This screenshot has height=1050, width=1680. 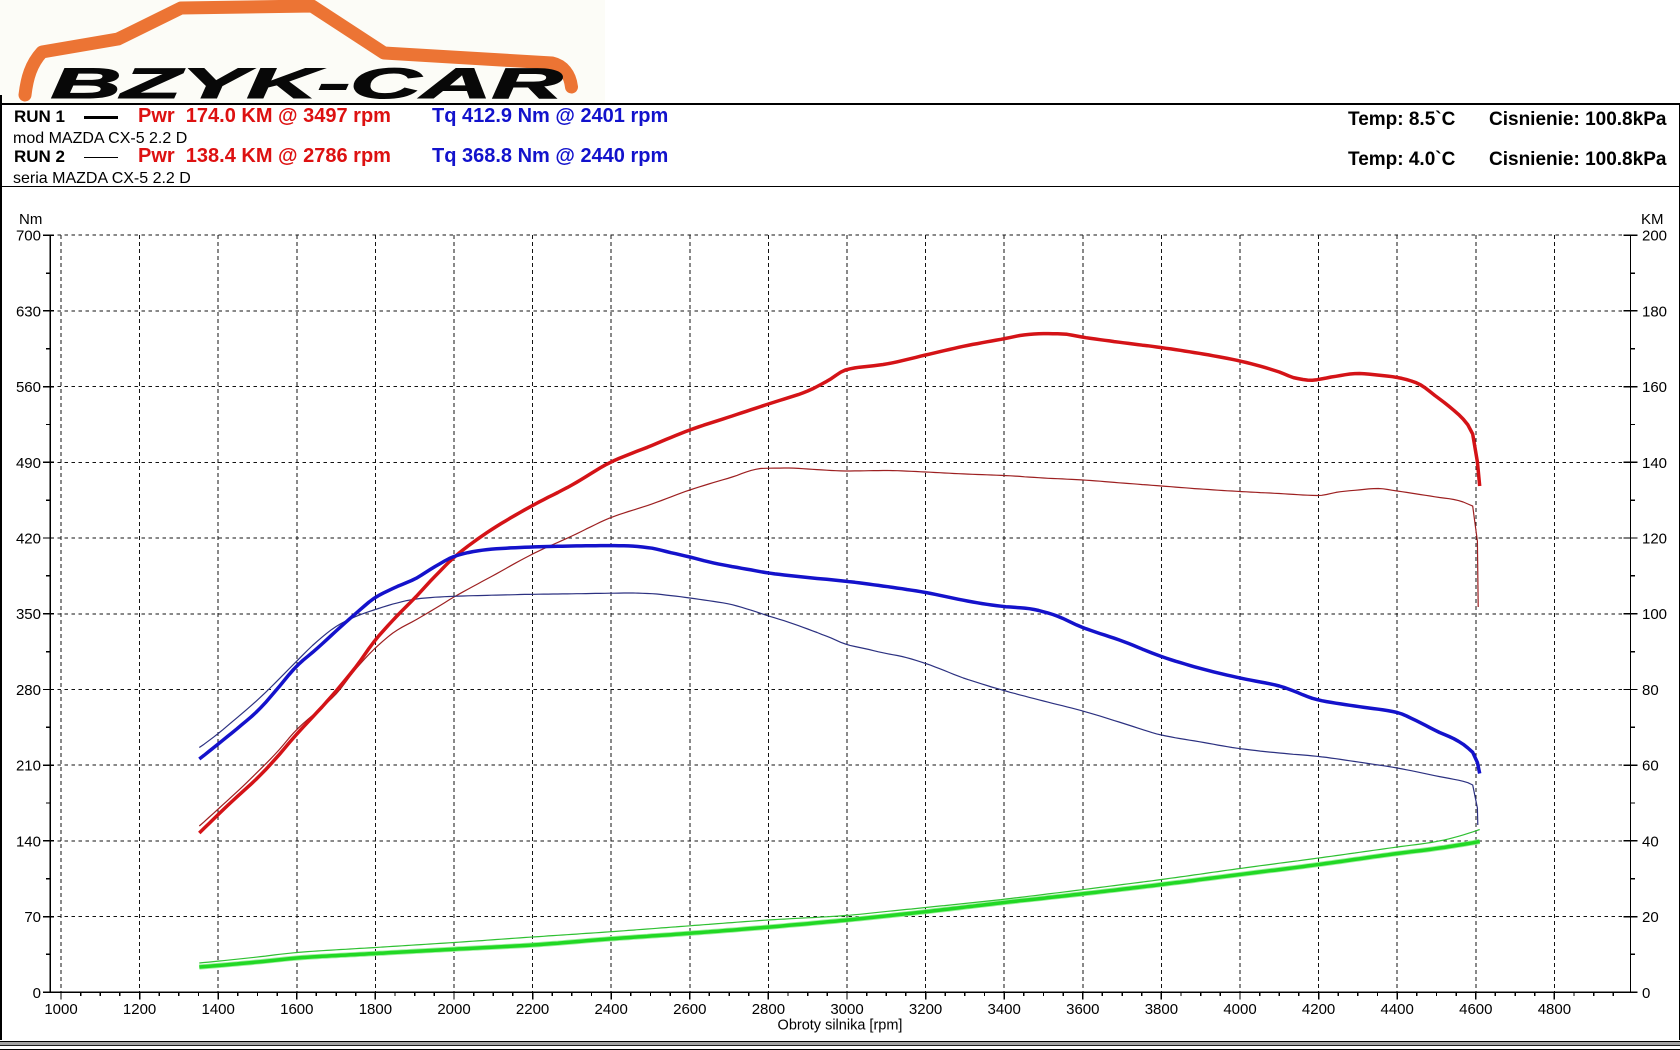 What do you see at coordinates (1650, 690) in the screenshot?
I see `svg-text: 80` at bounding box center [1650, 690].